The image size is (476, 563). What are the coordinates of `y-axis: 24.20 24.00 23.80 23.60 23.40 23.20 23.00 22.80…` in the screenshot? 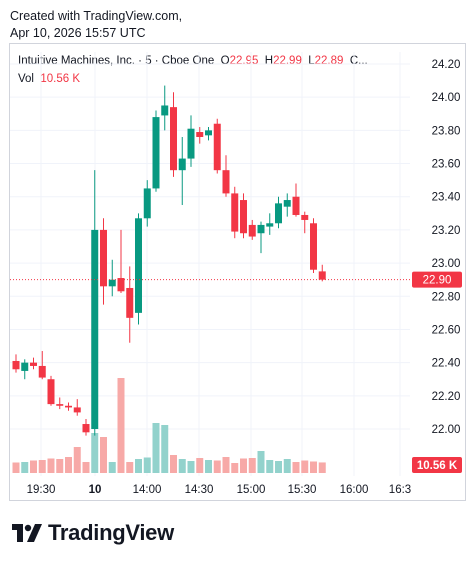 It's located at (437, 266).